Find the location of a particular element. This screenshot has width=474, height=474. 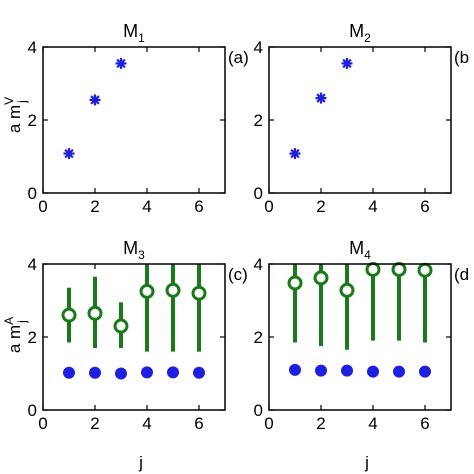

panel-title: M1 is located at coordinates (134, 33).